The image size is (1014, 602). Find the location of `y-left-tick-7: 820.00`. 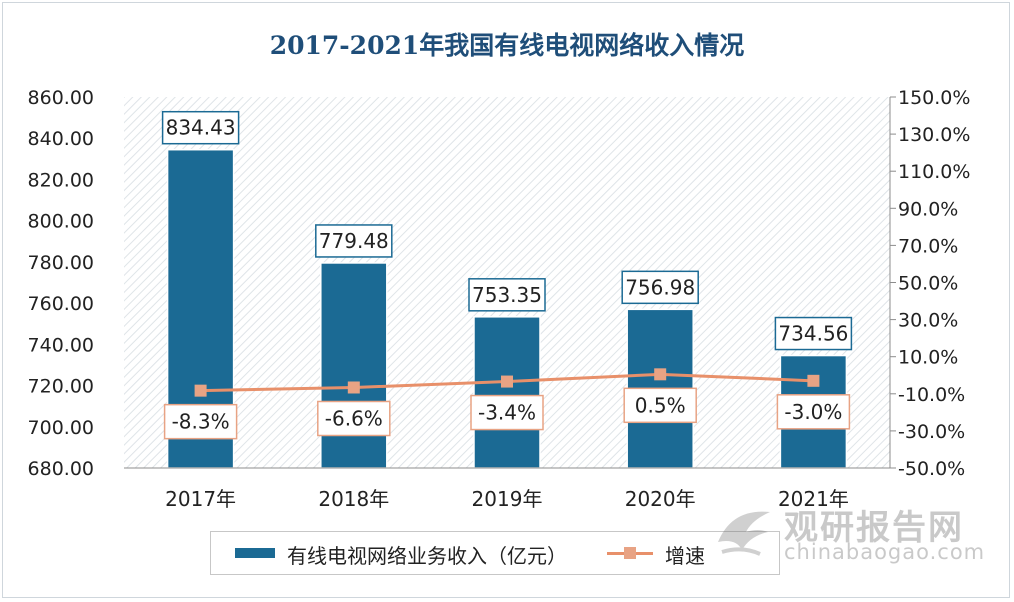

y-left-tick-7: 820.00 is located at coordinates (61, 180).